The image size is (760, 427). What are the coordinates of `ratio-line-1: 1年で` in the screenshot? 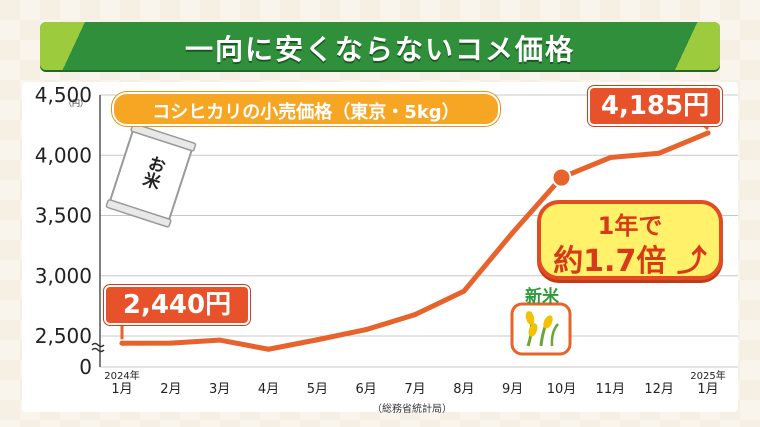 It's located at (630, 226).